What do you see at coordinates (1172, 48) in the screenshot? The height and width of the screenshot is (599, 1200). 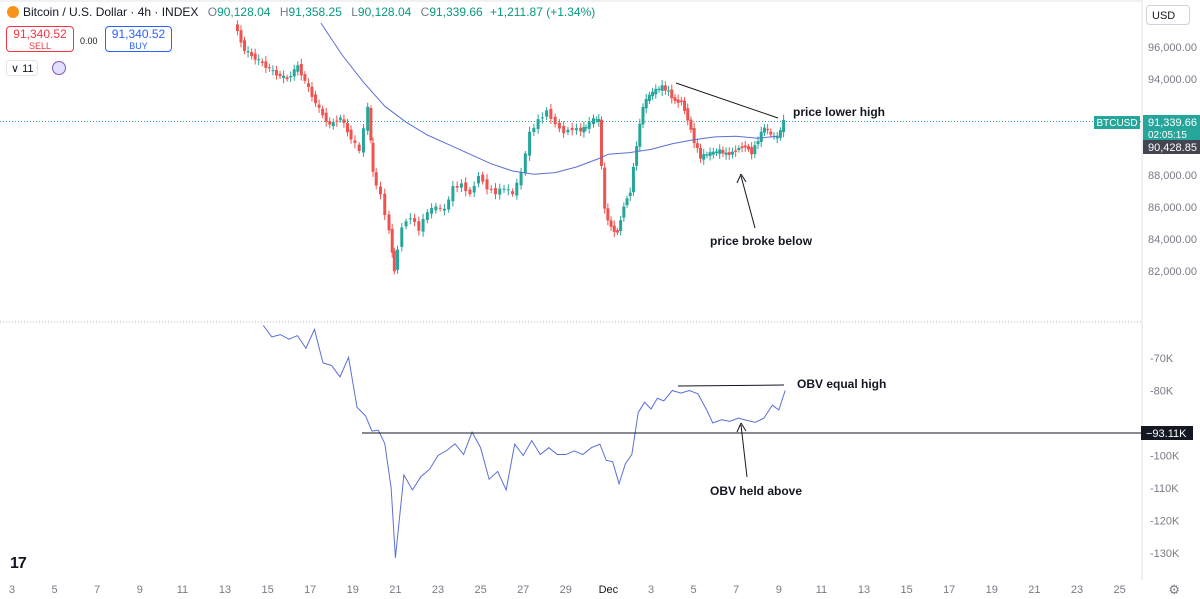 I see `price-tick-label: 96,000.00` at bounding box center [1172, 48].